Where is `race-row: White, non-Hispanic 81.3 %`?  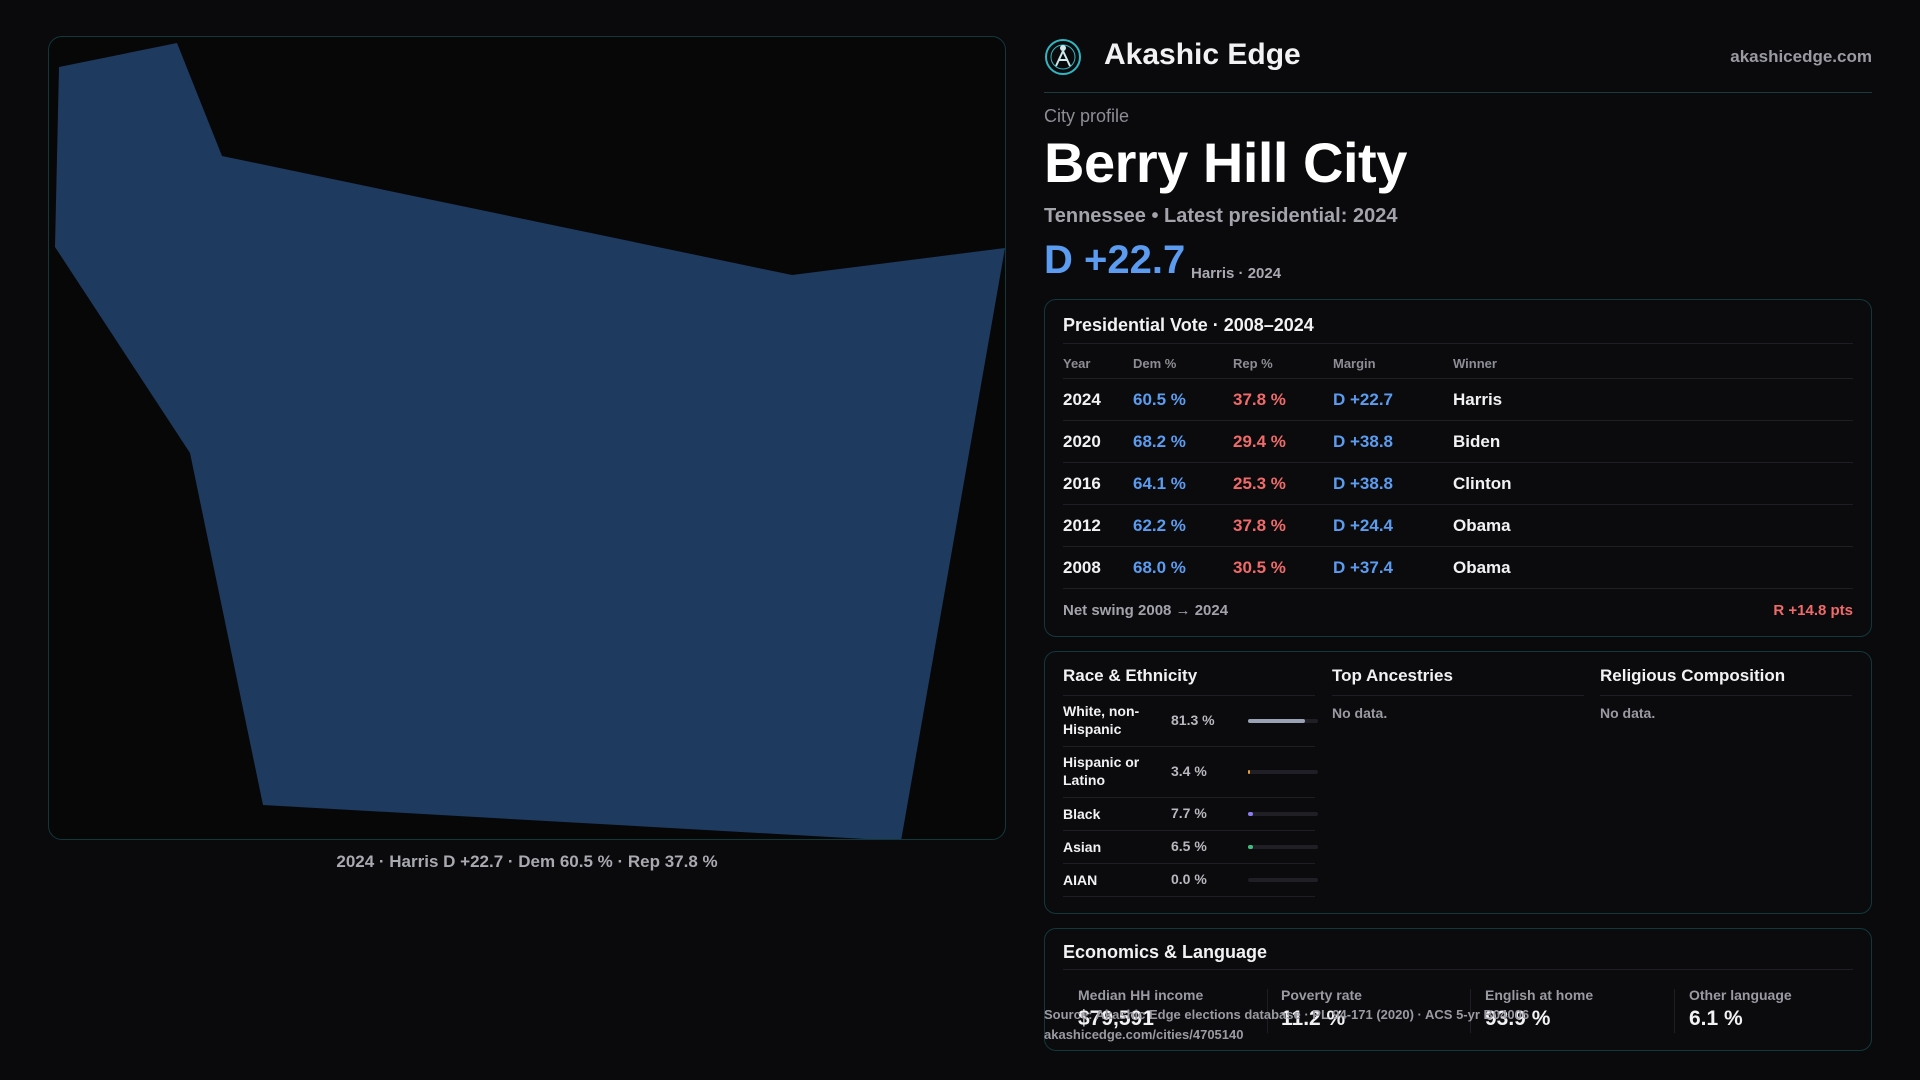
race-row: White, non-Hispanic 81.3 % is located at coordinates (1190, 721).